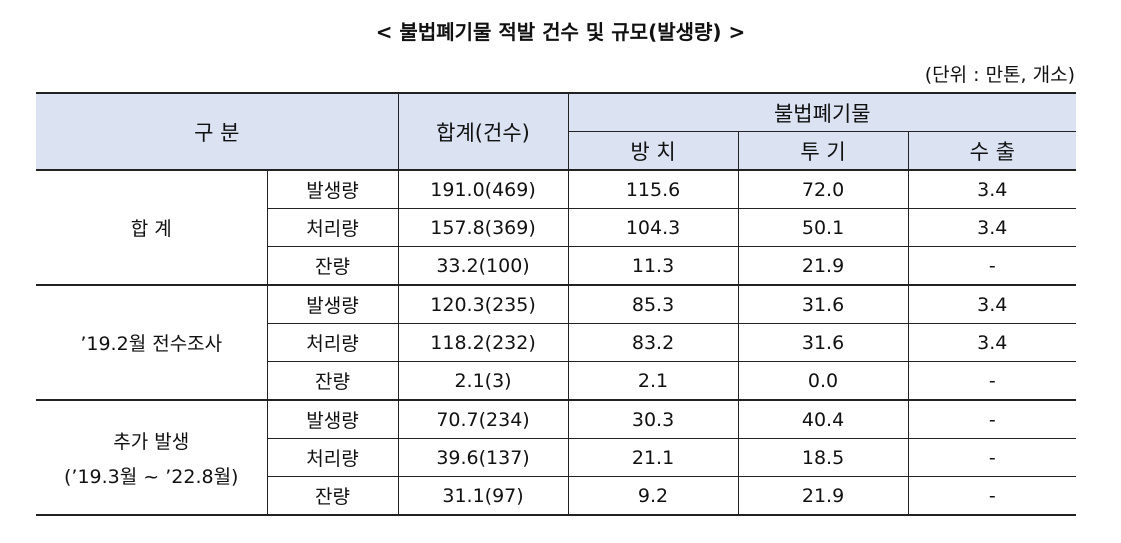 The width and height of the screenshot is (1121, 543). I want to click on header-cell: 합계(건수), so click(483, 131).